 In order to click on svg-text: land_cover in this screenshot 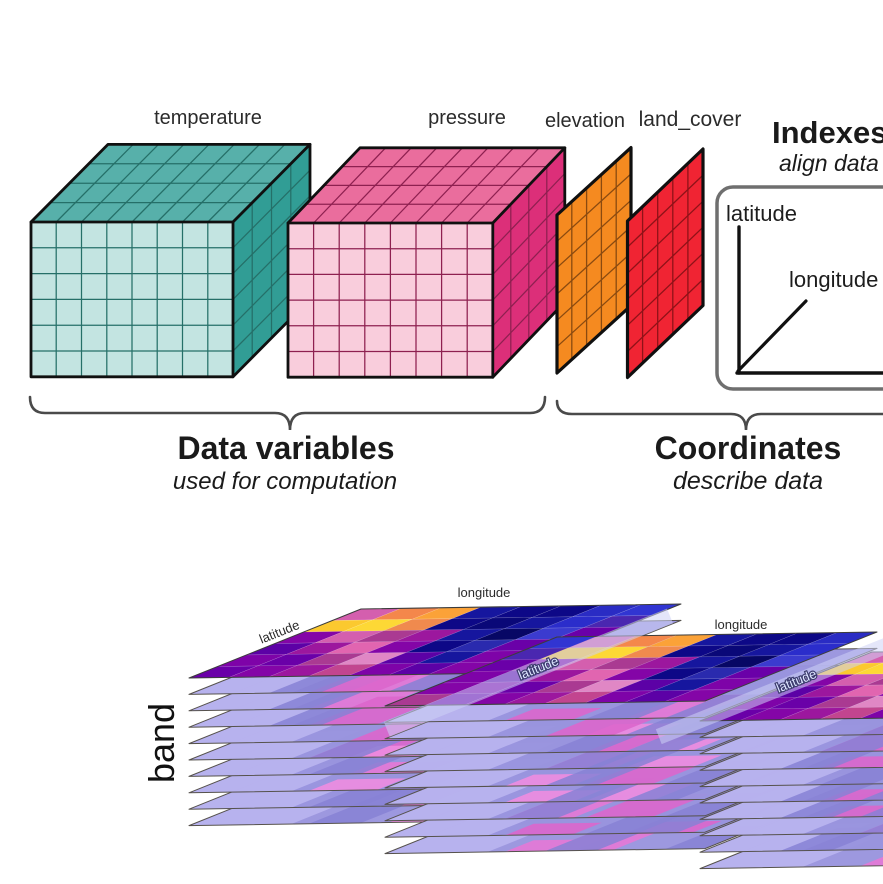, I will do `click(690, 119)`.